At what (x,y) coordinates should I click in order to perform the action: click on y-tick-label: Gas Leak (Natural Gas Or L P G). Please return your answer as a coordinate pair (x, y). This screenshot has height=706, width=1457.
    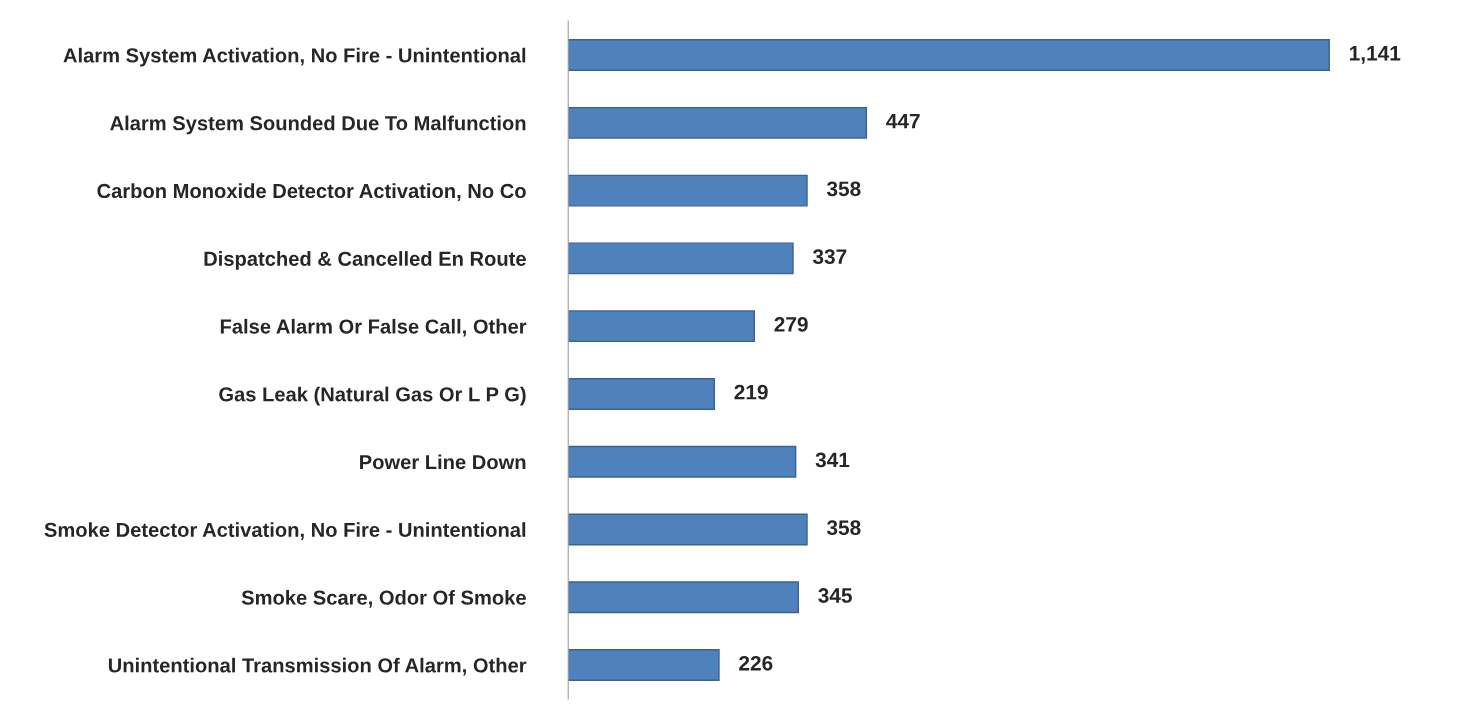
    Looking at the image, I should click on (372, 396).